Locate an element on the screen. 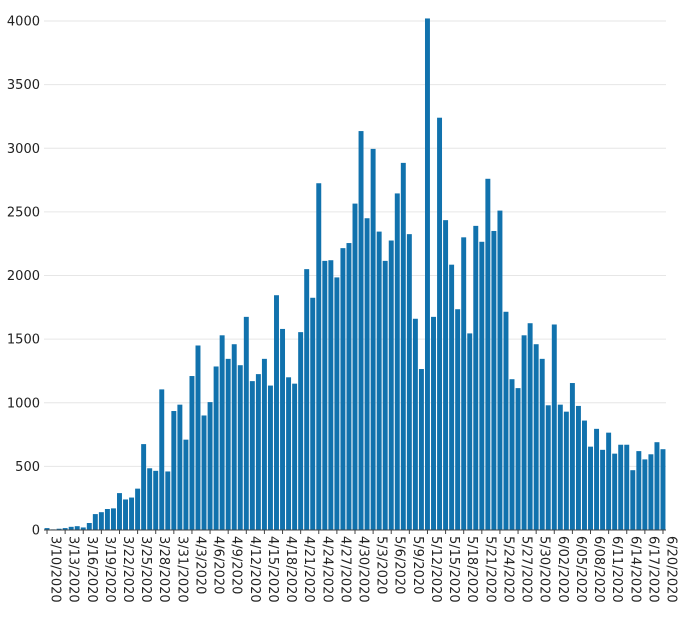  y-tick-label: 0 is located at coordinates (36, 531).